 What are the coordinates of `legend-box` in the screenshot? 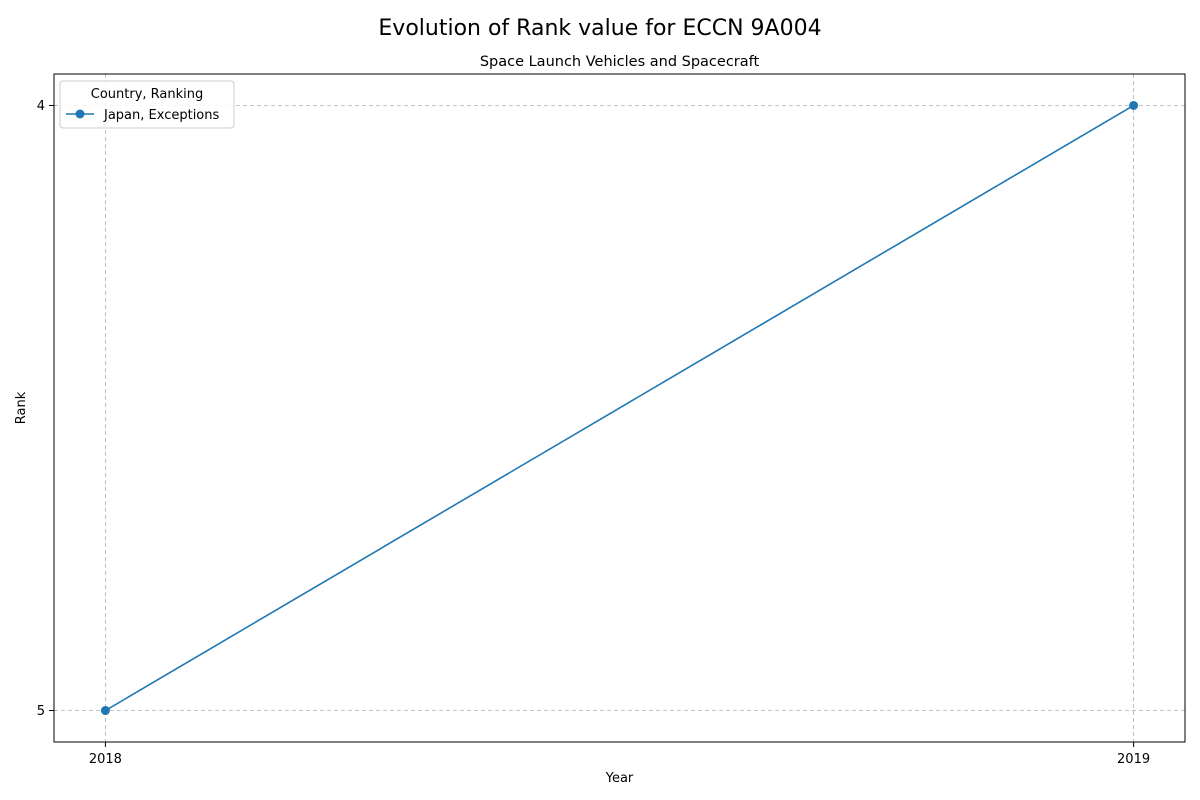 It's located at (147, 104).